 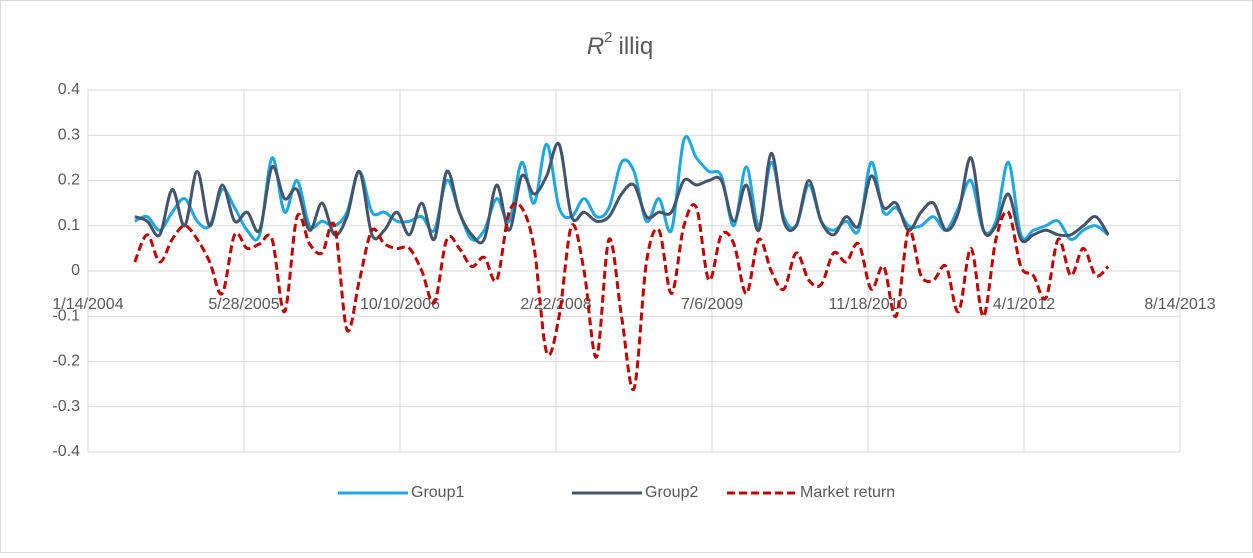 What do you see at coordinates (555, 304) in the screenshot?
I see `x-tick-label: 2/22/2008` at bounding box center [555, 304].